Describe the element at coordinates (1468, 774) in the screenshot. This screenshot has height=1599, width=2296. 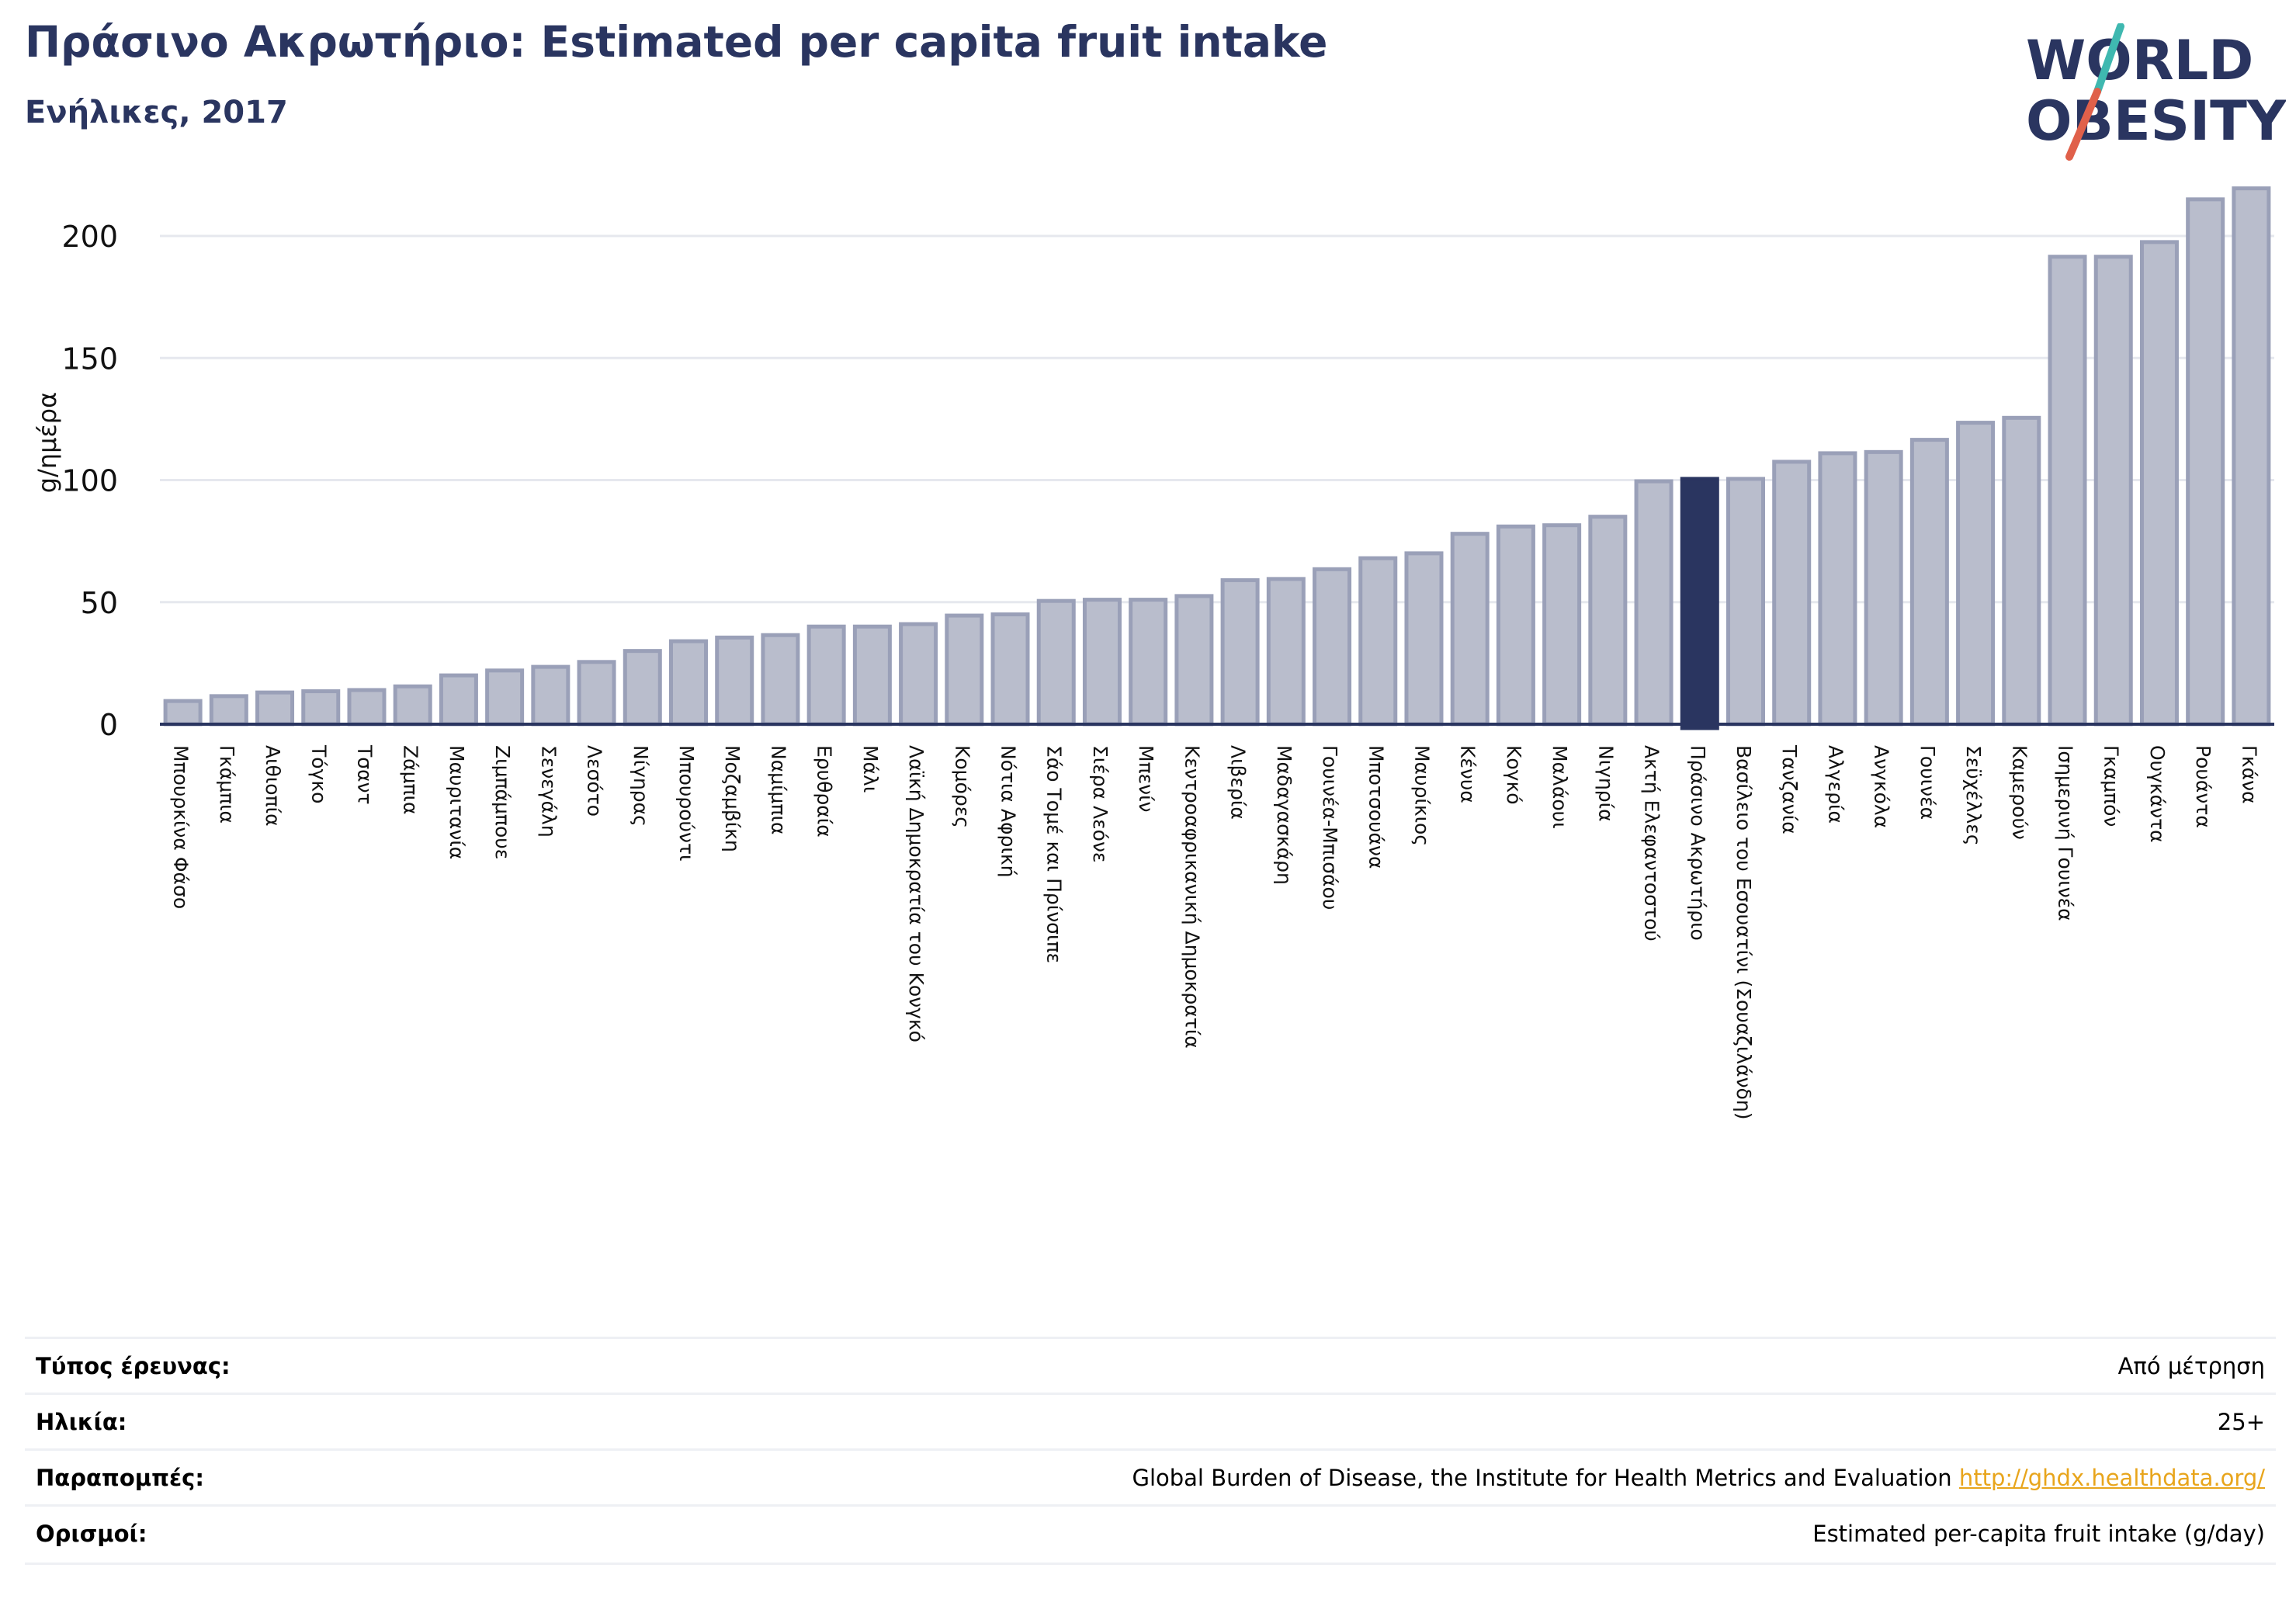
I see `x-tick-label: Κένυα` at that location.